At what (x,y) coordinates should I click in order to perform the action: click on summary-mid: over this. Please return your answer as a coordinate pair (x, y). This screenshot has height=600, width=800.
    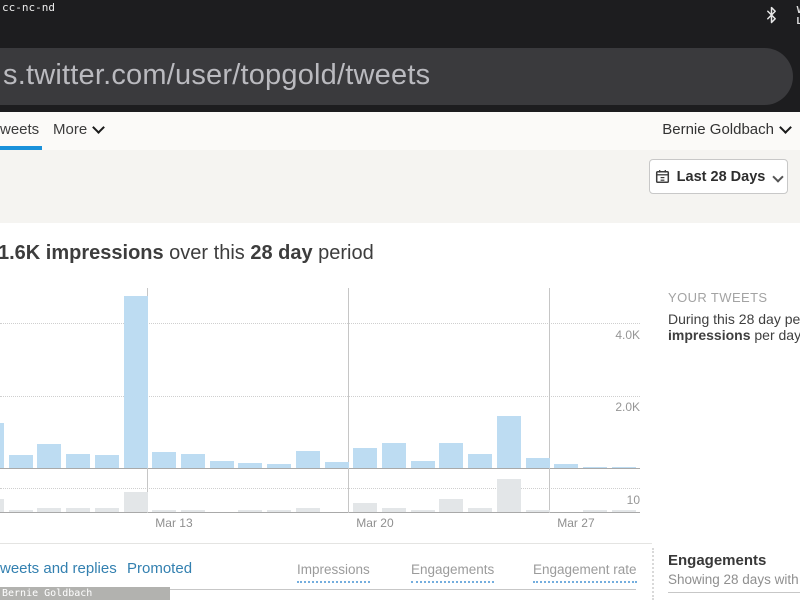
    Looking at the image, I should click on (207, 253).